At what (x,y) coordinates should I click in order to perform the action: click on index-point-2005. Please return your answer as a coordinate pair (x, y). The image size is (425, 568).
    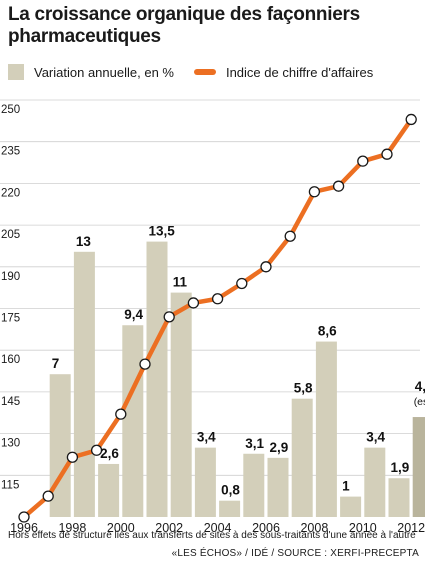
    Looking at the image, I should click on (242, 283).